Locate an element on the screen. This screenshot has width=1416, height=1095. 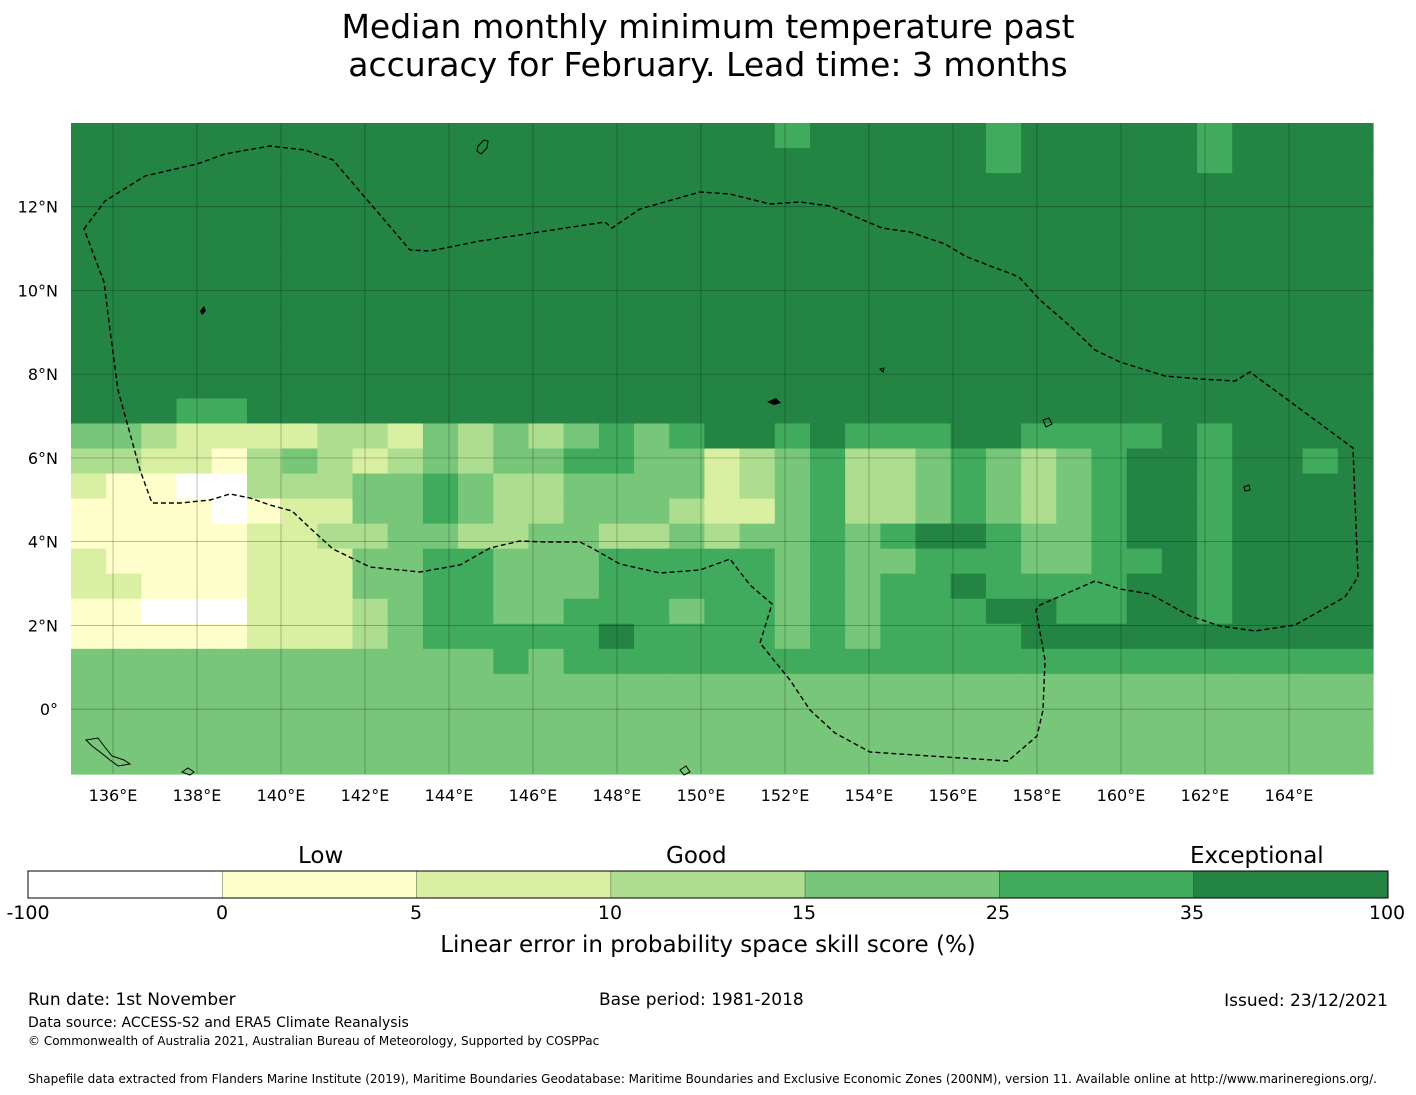
x-tick-label: 162°E is located at coordinates (1205, 795).